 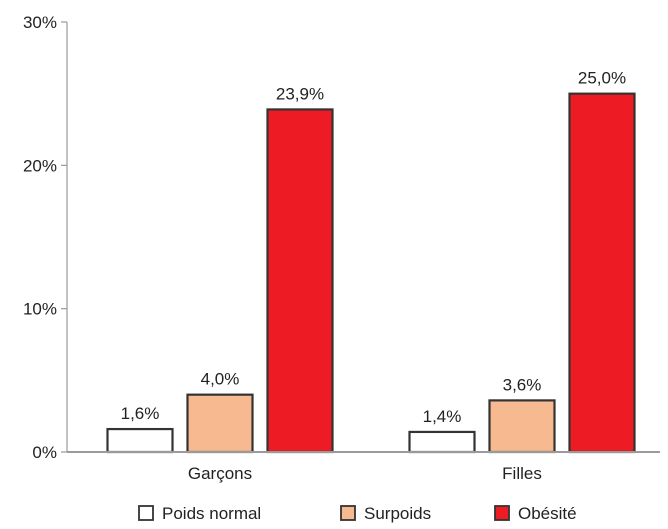 I want to click on y-tick-label: 0%, so click(x=44, y=452).